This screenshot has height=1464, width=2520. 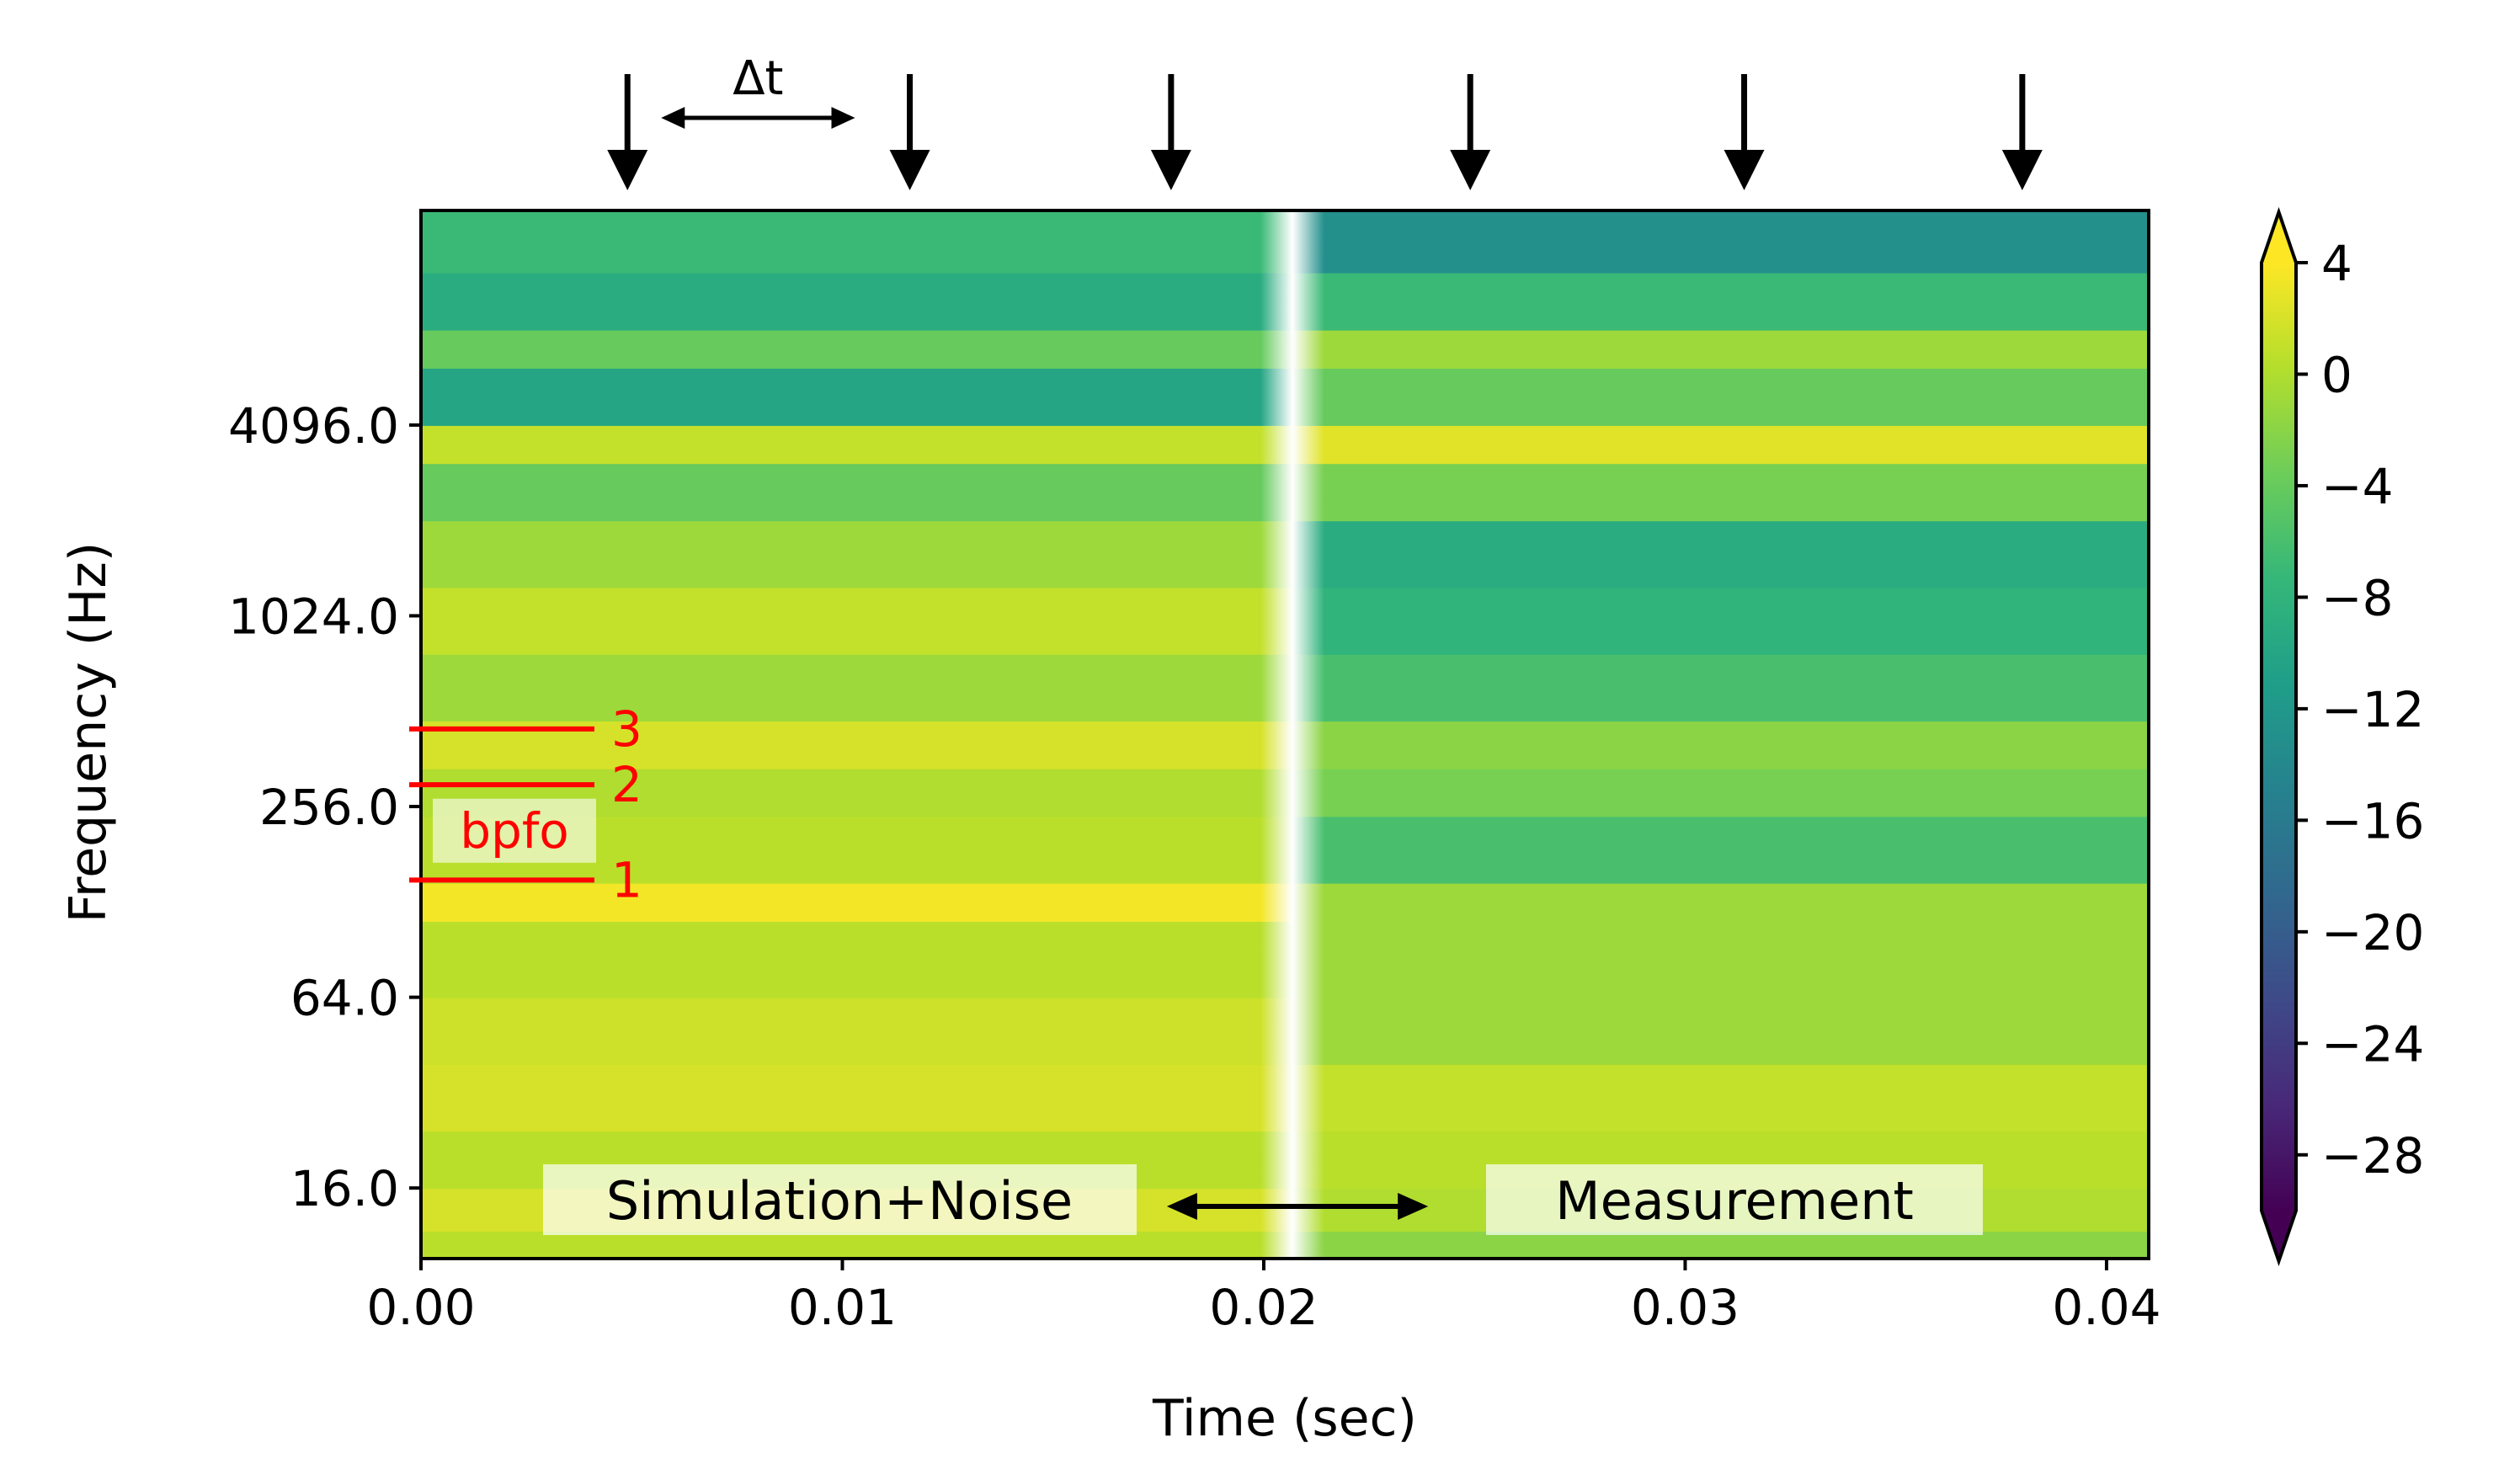 What do you see at coordinates (1263, 1307) in the screenshot?
I see `x-tick-label: 0.02` at bounding box center [1263, 1307].